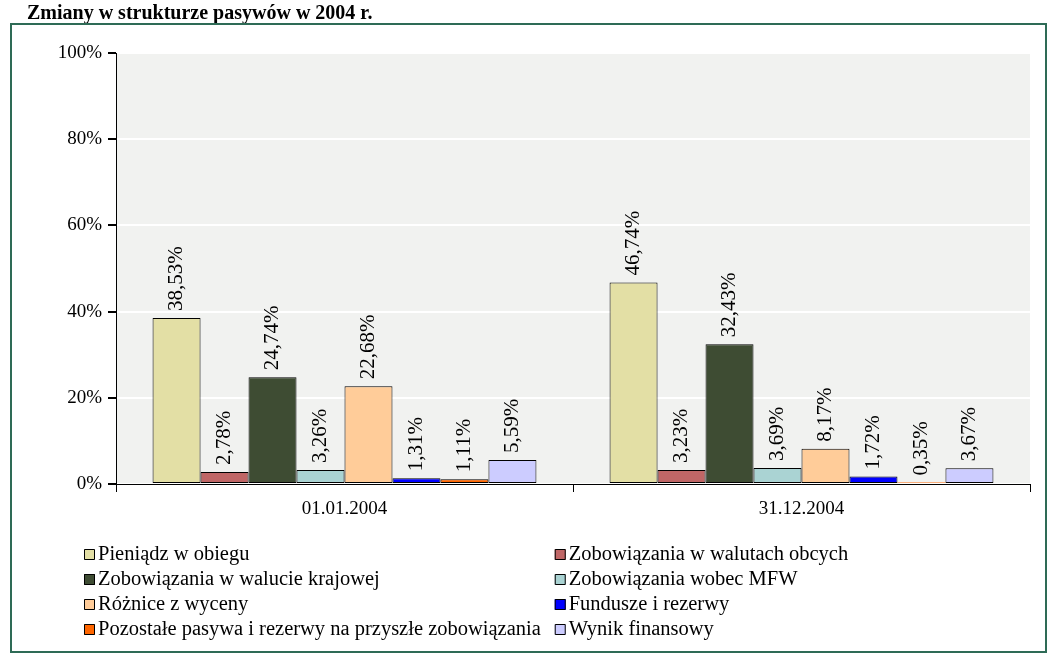 This screenshot has width=1049, height=657. I want to click on data-label: 32,43%, so click(728, 305).